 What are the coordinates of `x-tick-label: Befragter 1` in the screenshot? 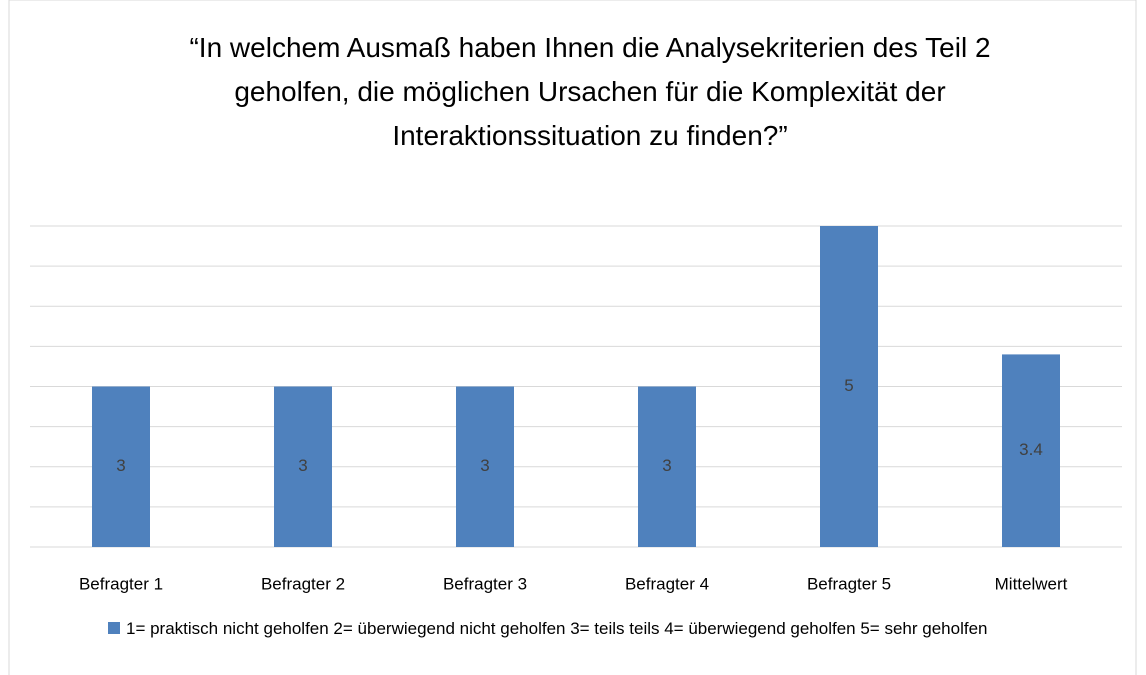 It's located at (121, 583).